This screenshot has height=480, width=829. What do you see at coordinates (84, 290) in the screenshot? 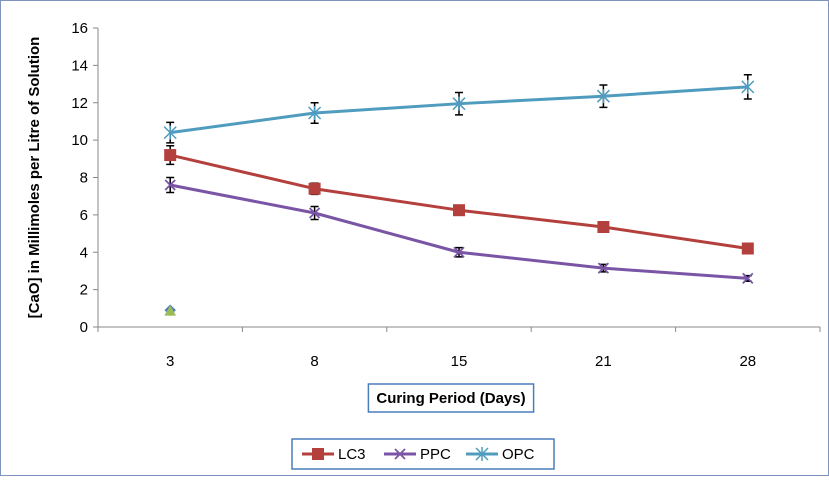
I see `y-tick-label: 2` at bounding box center [84, 290].